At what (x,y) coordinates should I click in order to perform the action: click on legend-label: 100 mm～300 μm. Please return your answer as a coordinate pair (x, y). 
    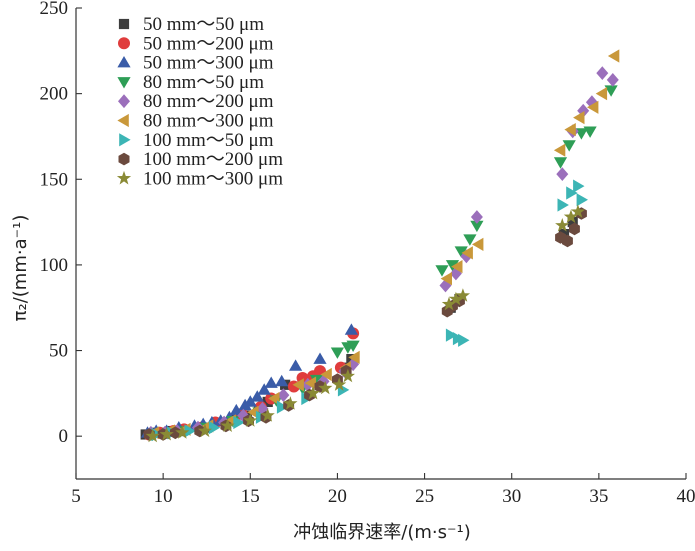
    Looking at the image, I should click on (213, 178).